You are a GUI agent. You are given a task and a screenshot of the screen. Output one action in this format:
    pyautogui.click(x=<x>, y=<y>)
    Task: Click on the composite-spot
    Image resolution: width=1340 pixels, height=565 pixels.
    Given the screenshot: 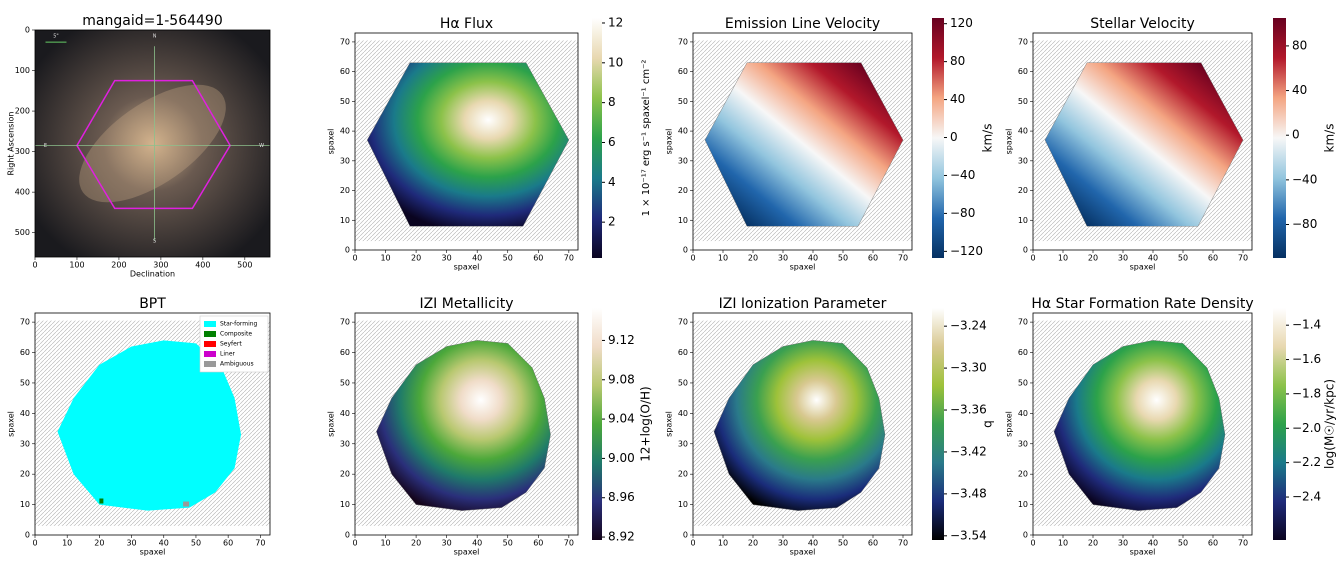 What is the action you would take?
    pyautogui.click(x=101, y=501)
    